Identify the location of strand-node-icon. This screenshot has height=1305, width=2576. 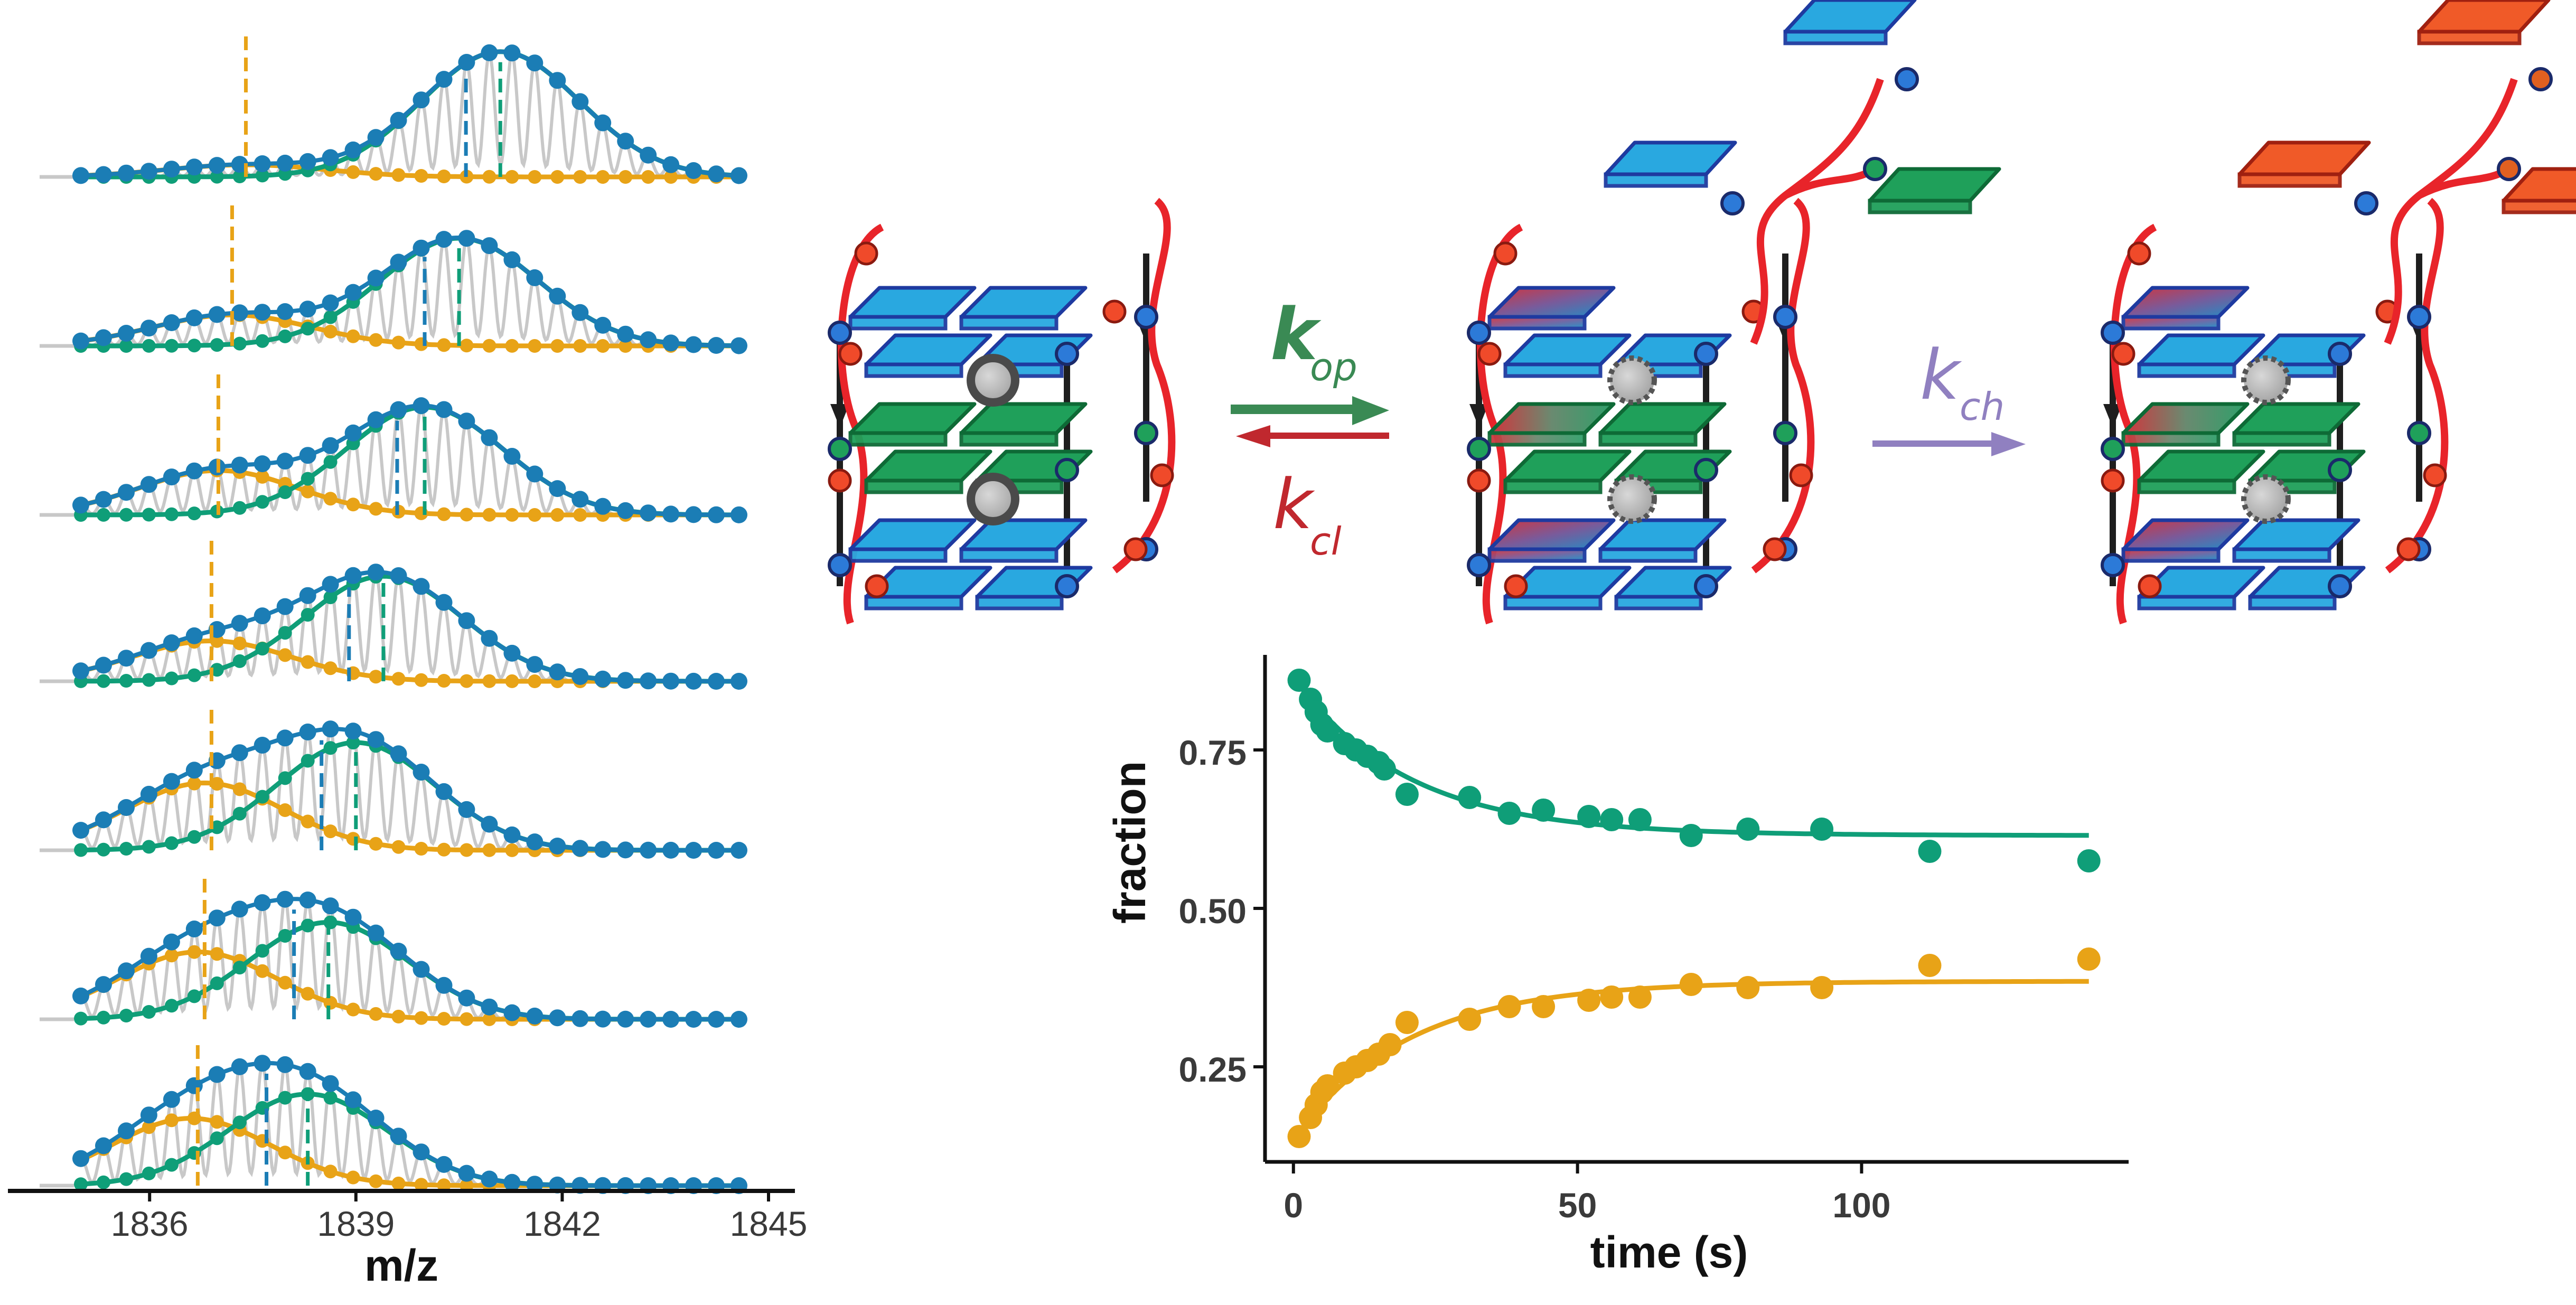
(1775, 549).